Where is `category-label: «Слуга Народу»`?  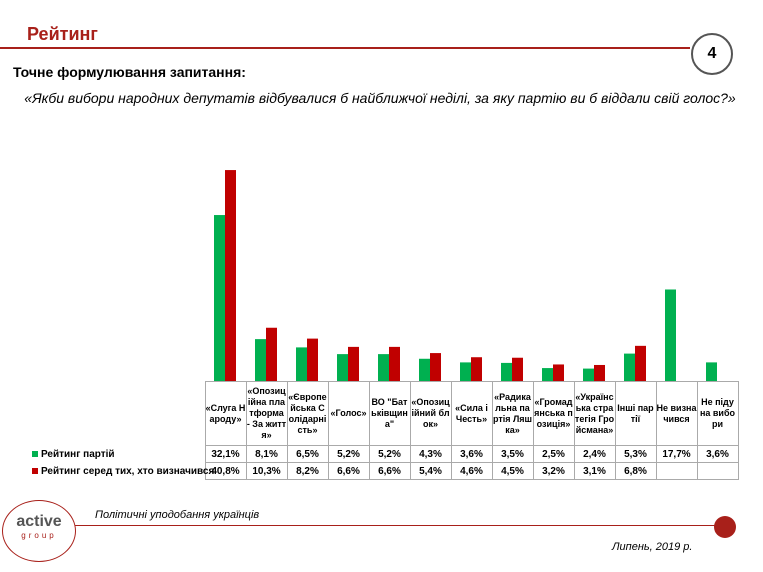 category-label: «Слуга Народу» is located at coordinates (225, 413).